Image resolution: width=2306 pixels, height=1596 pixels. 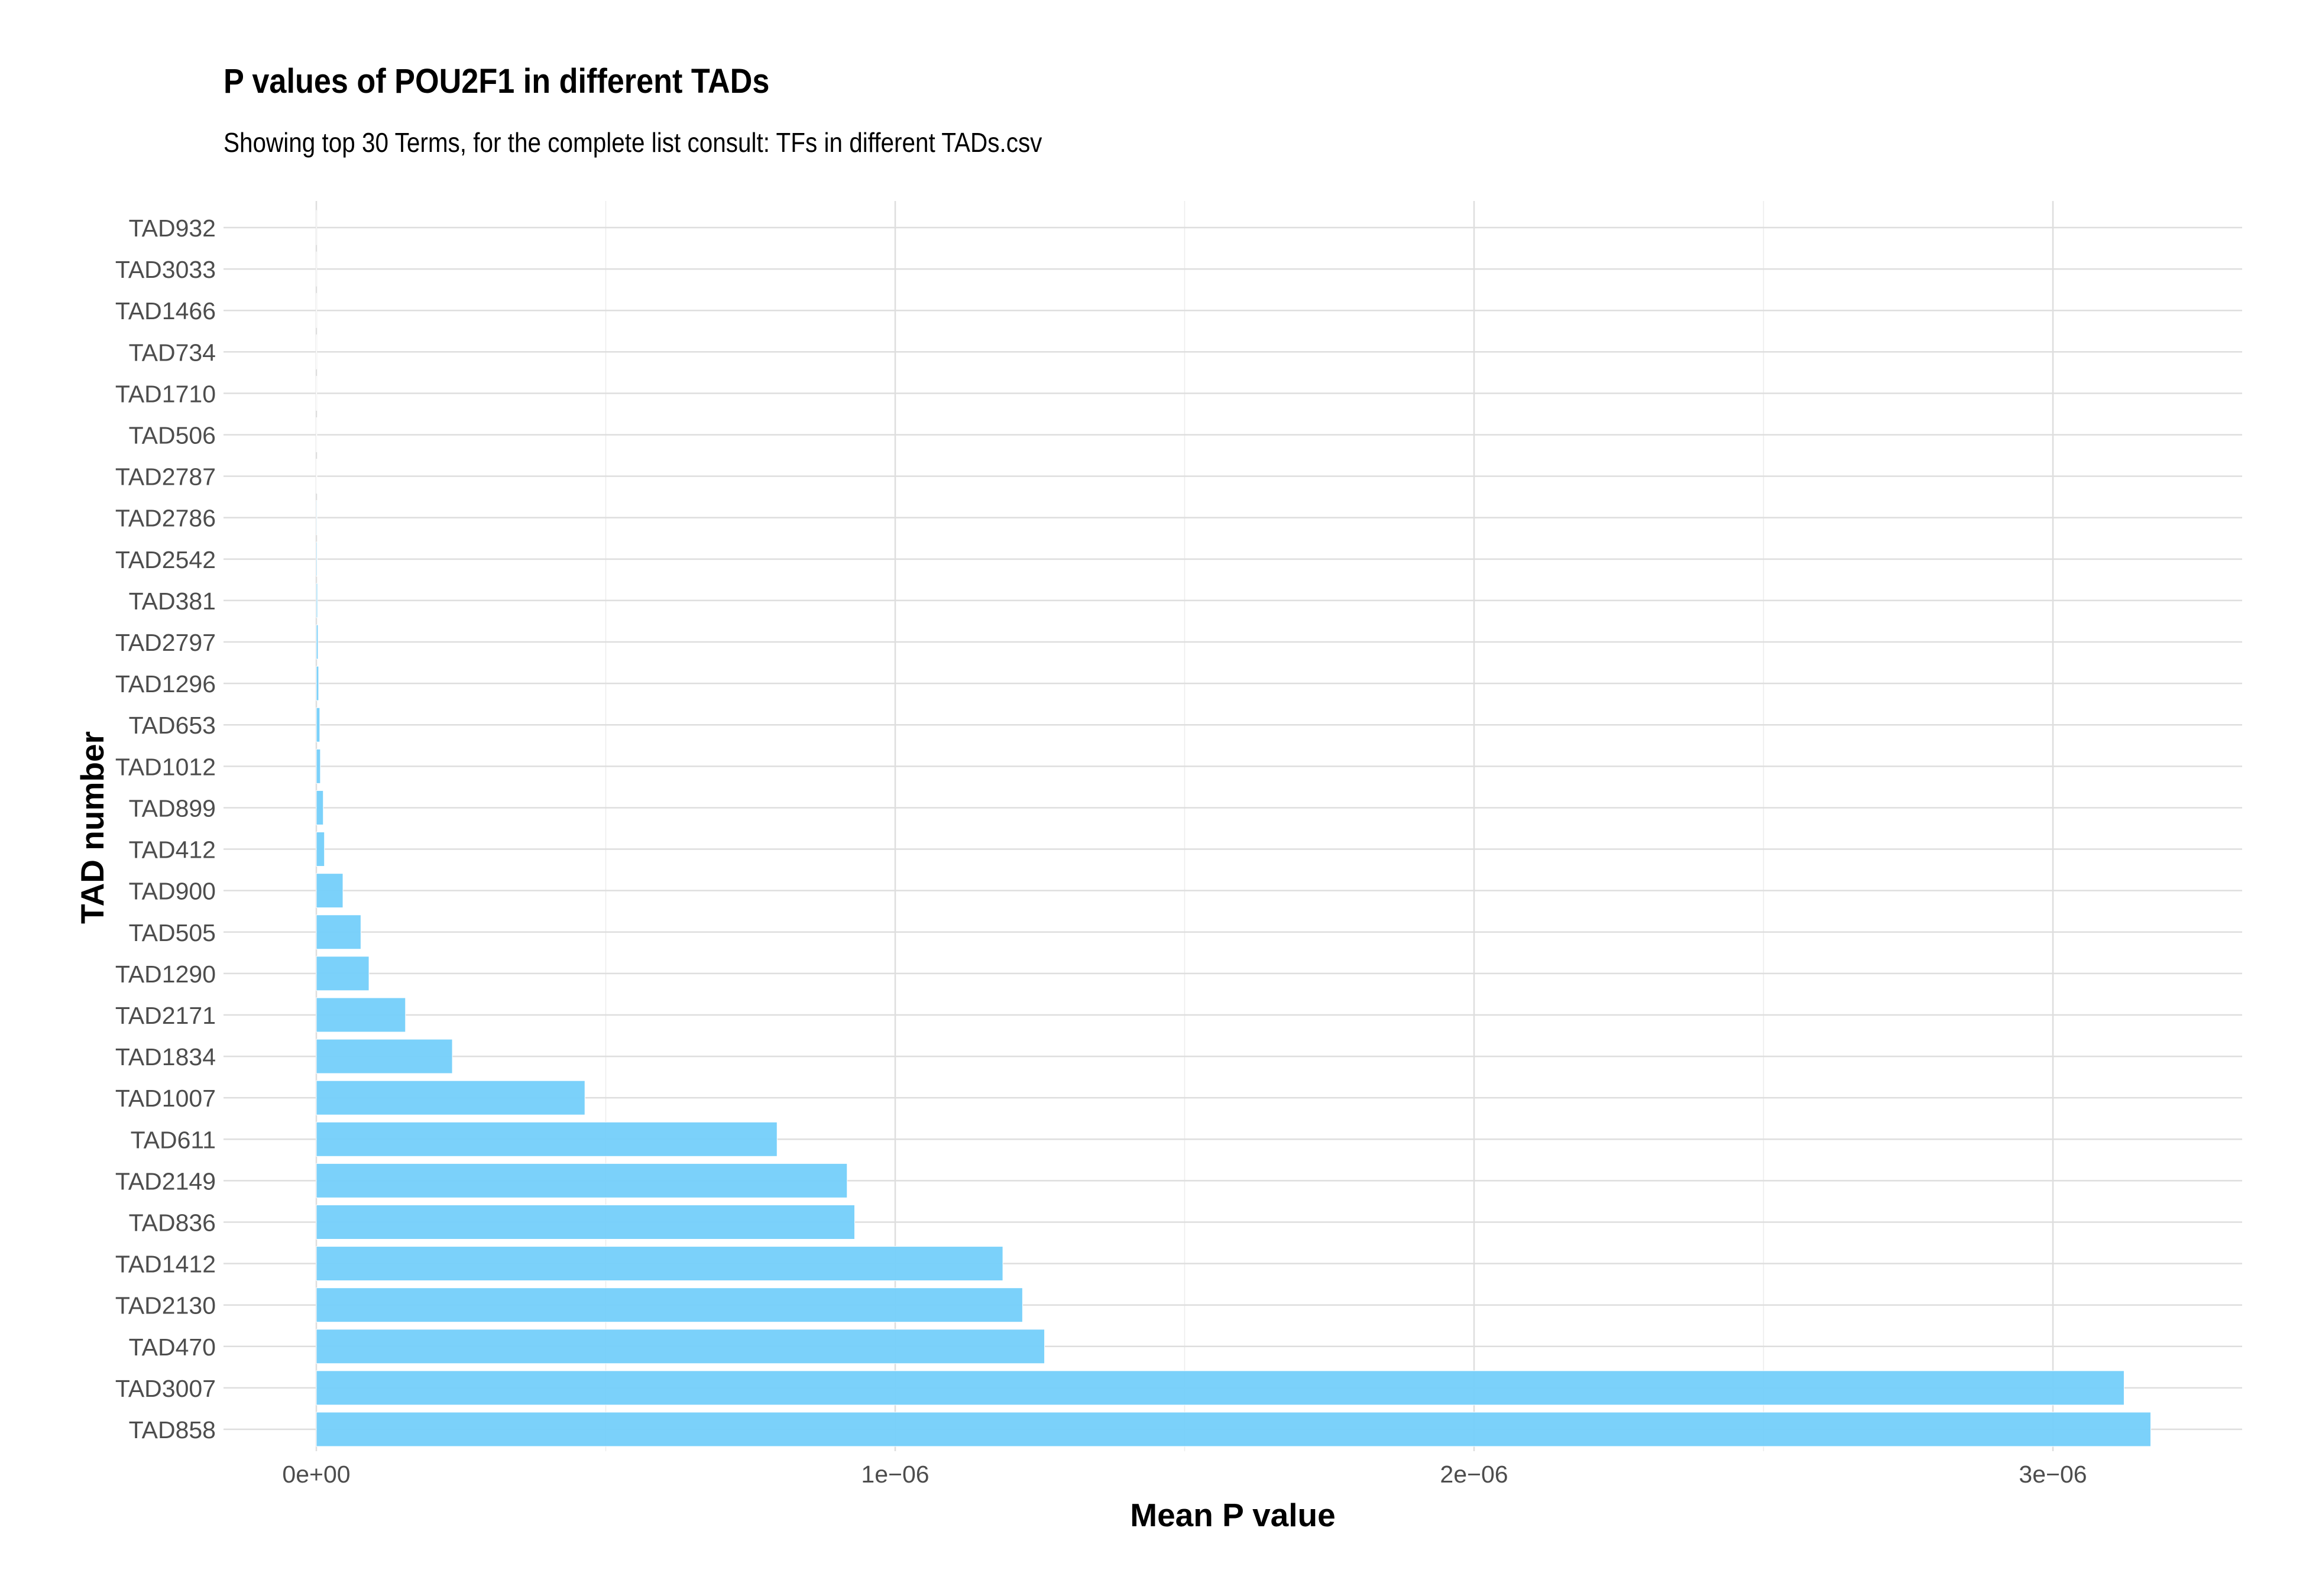 What do you see at coordinates (165, 1057) in the screenshot?
I see `y-tick-label: TAD1834` at bounding box center [165, 1057].